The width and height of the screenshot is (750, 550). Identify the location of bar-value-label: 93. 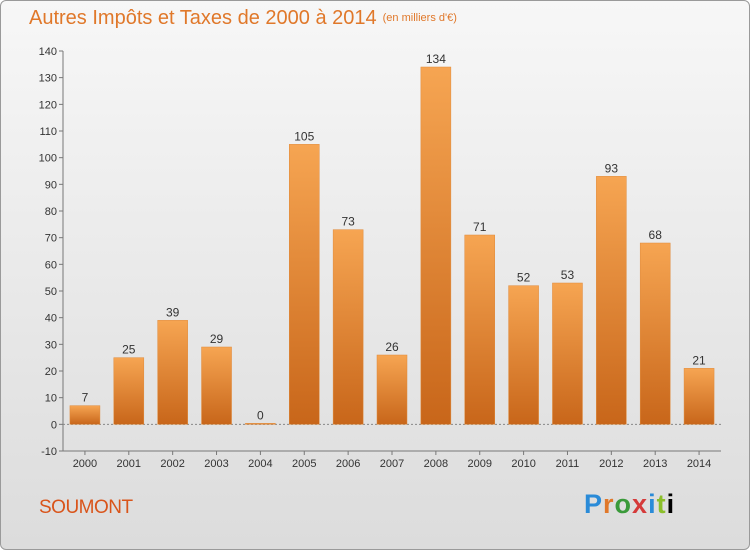
(612, 168).